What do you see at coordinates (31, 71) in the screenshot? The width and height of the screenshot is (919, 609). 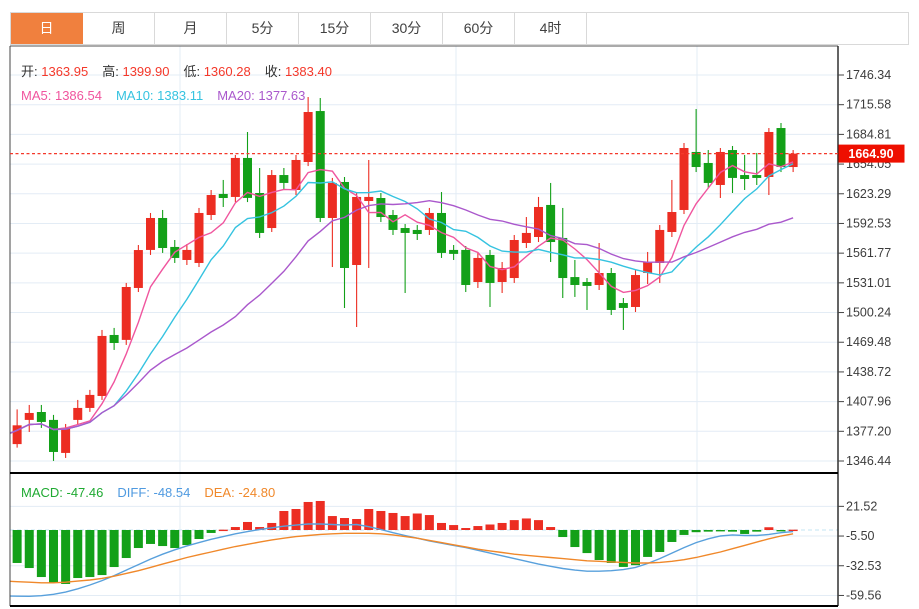 I see `open-label: 开:` at bounding box center [31, 71].